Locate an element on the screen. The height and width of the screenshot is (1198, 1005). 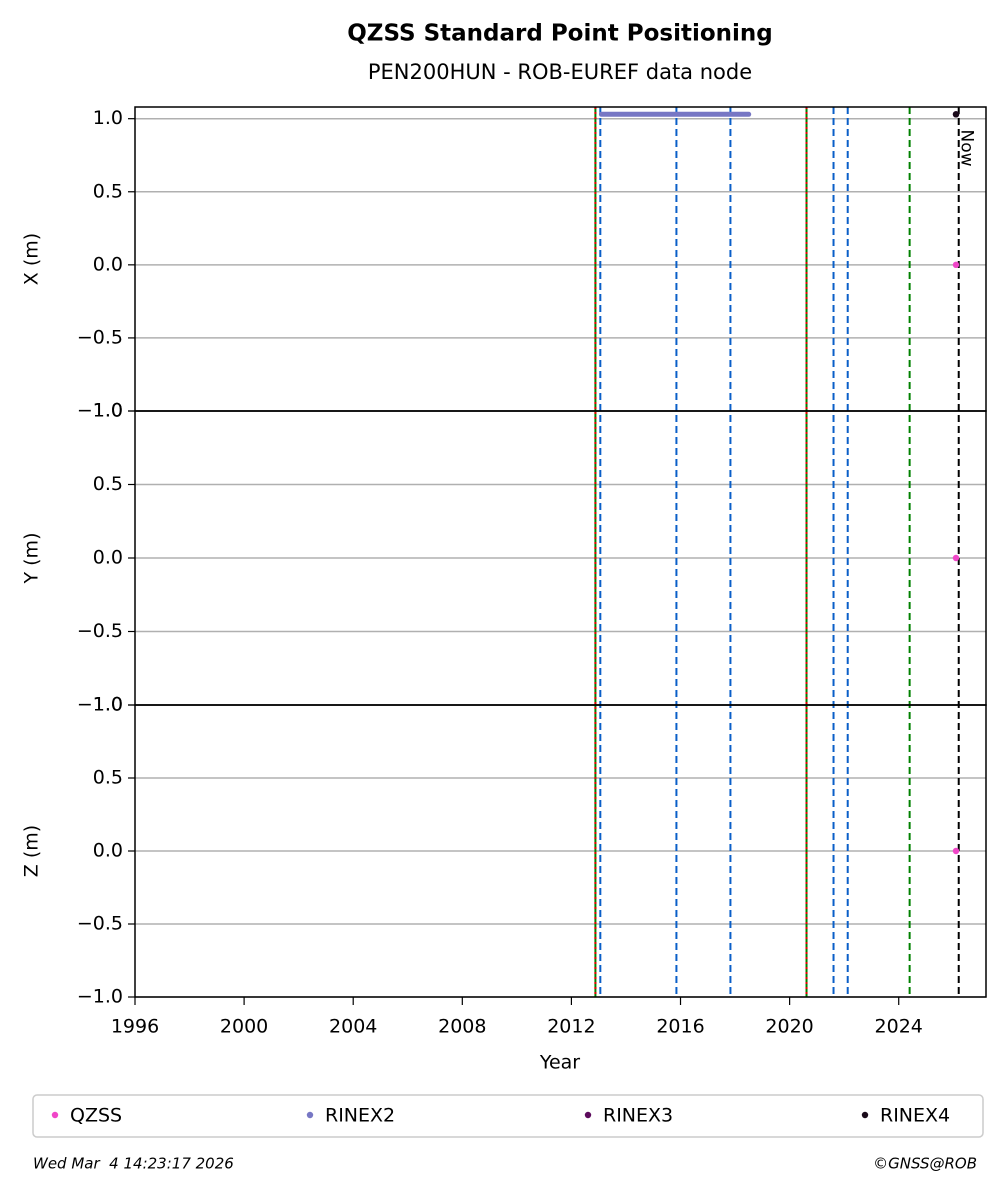
chart-title: QZSS Standard Point Positioning is located at coordinates (560, 34).